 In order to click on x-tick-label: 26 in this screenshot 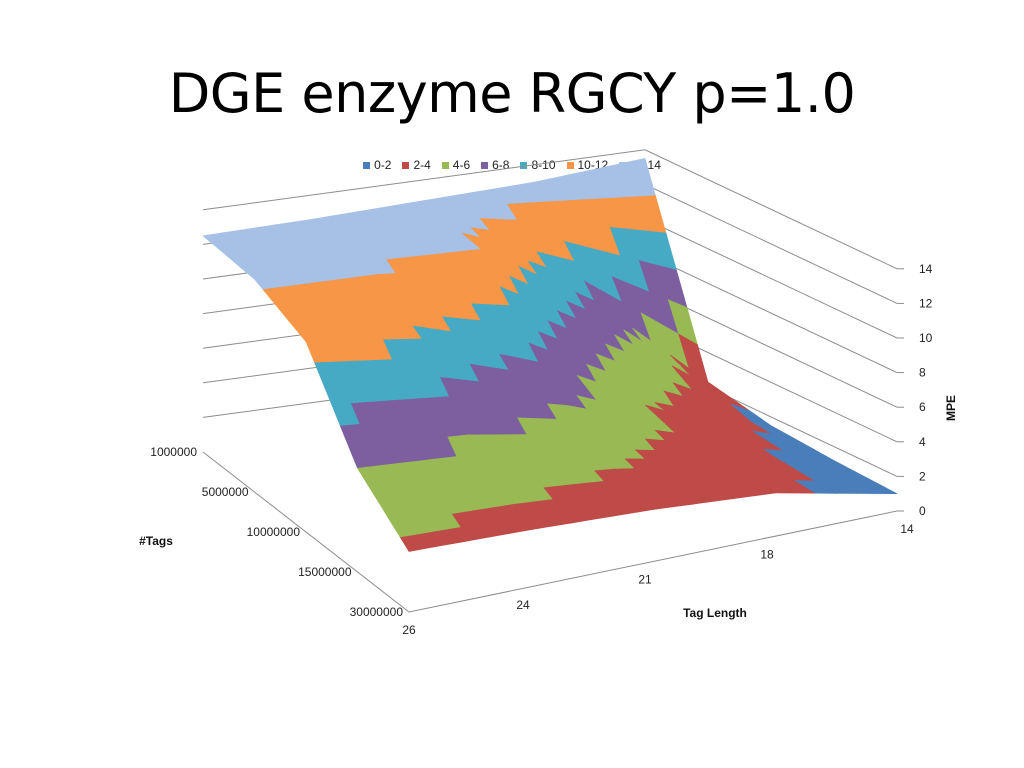, I will do `click(409, 630)`.